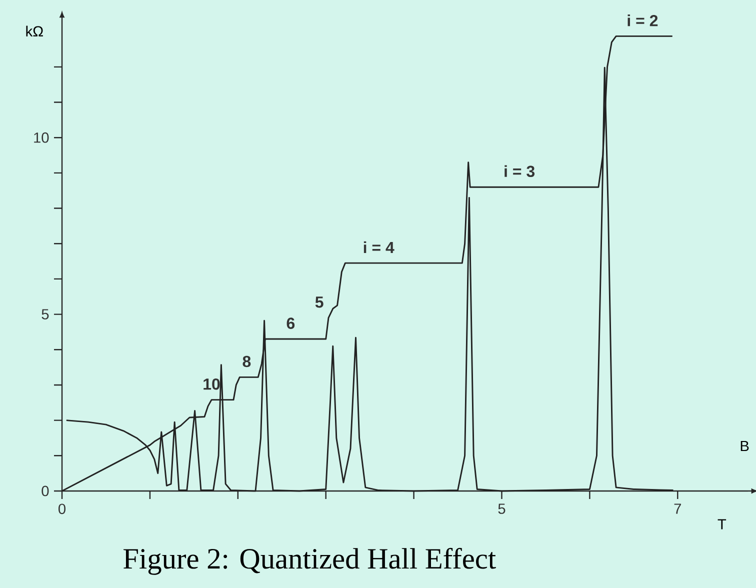  I want to click on x-axis-title: B, so click(744, 446).